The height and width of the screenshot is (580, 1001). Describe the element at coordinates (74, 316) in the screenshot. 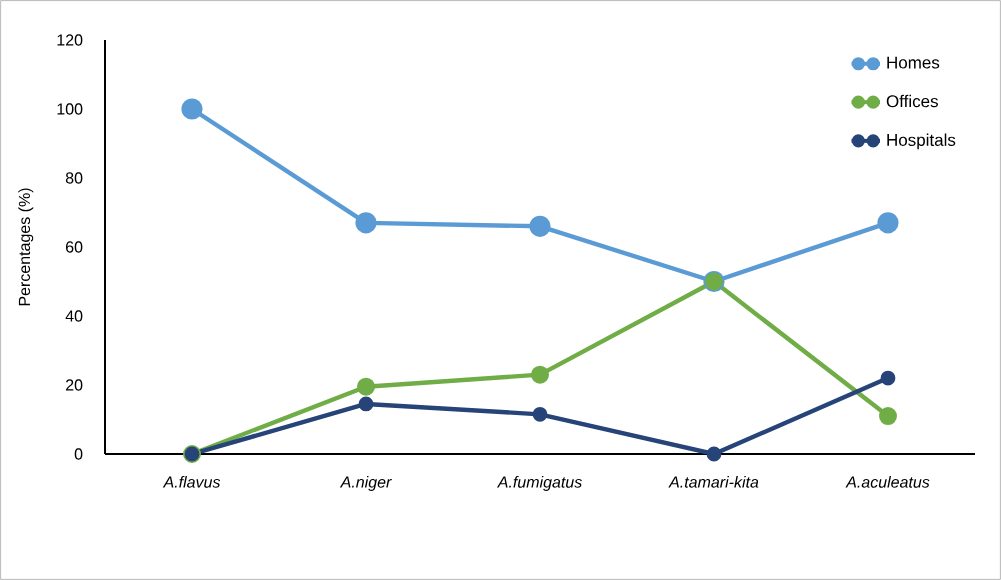

I see `y-tick-label: 40` at that location.